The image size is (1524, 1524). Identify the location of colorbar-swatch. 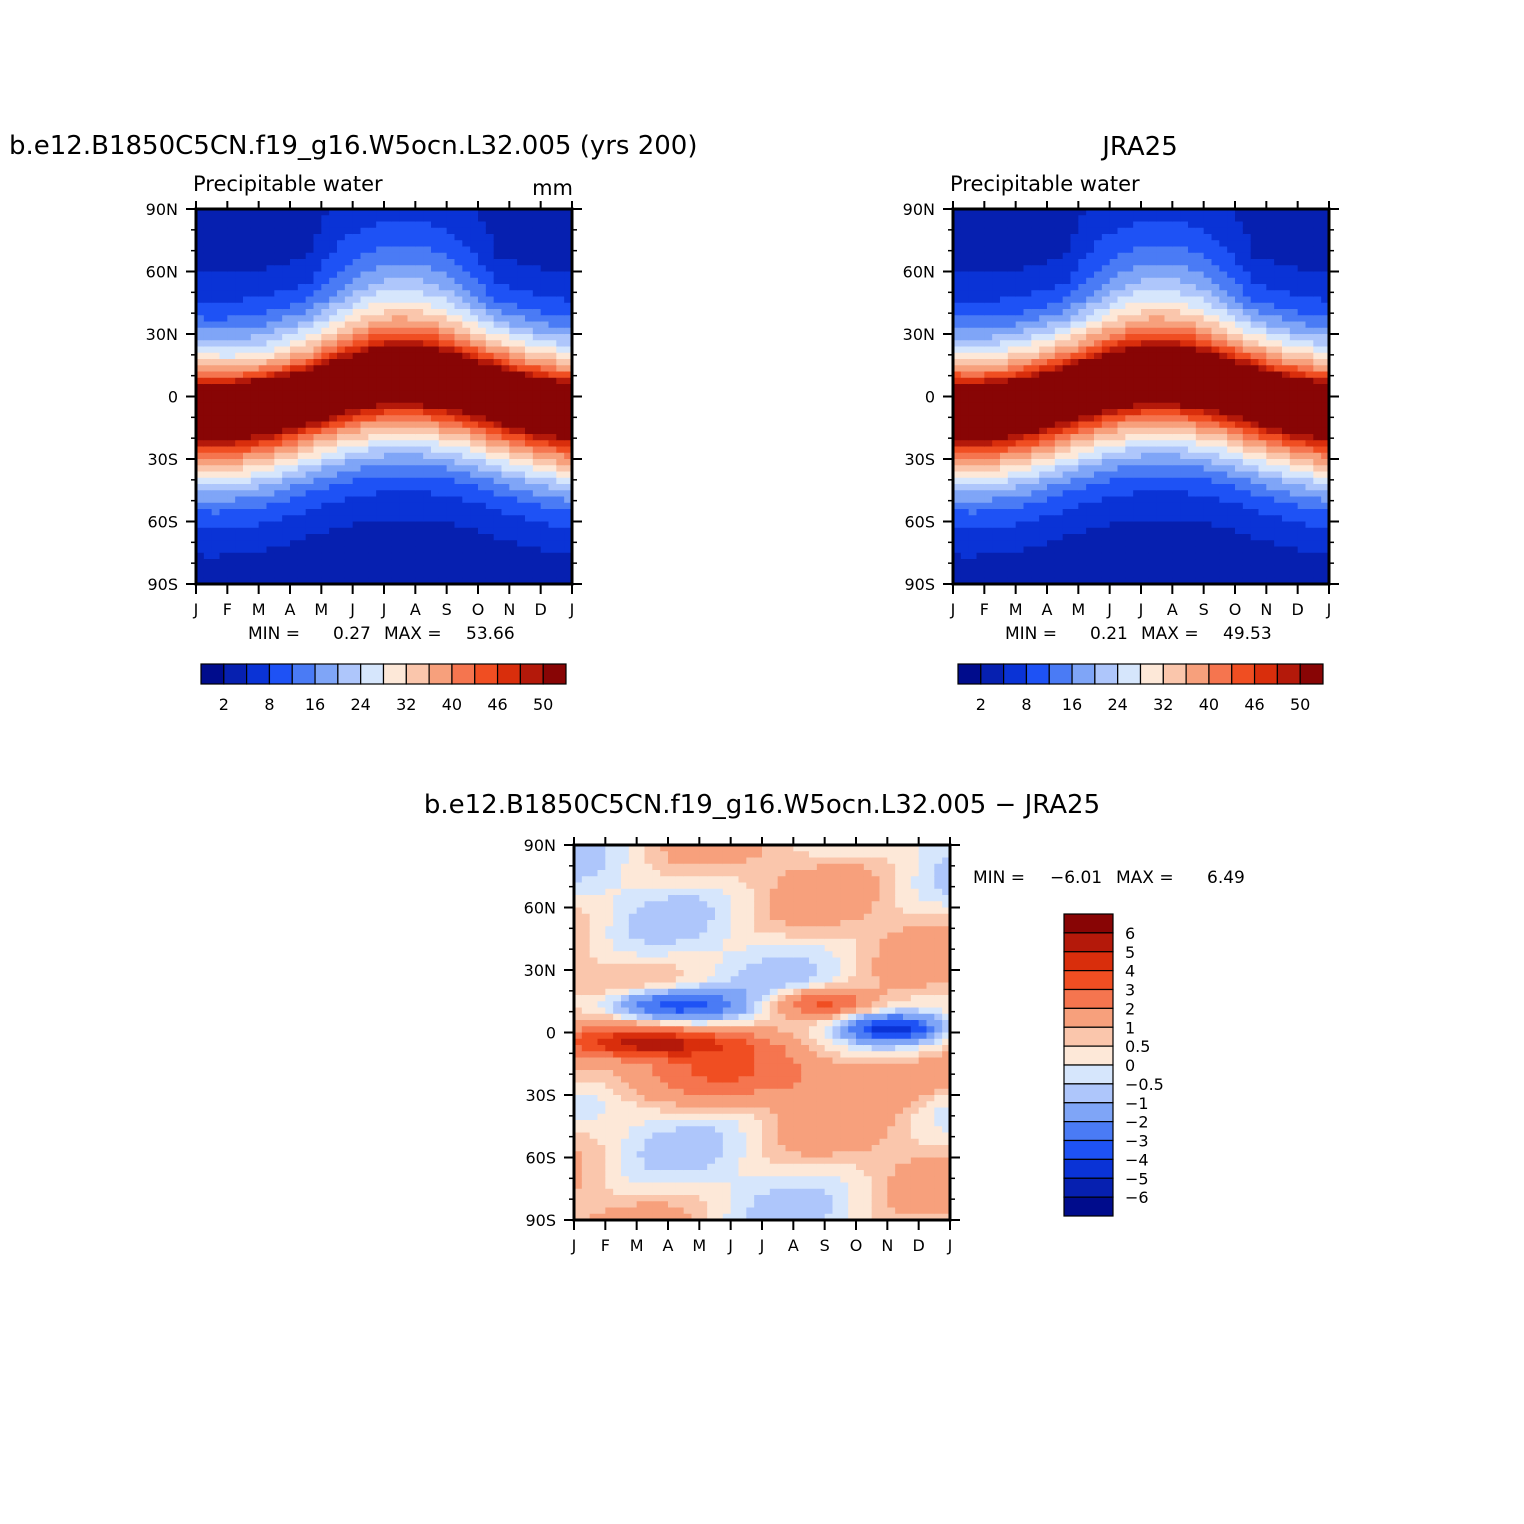
(303, 674).